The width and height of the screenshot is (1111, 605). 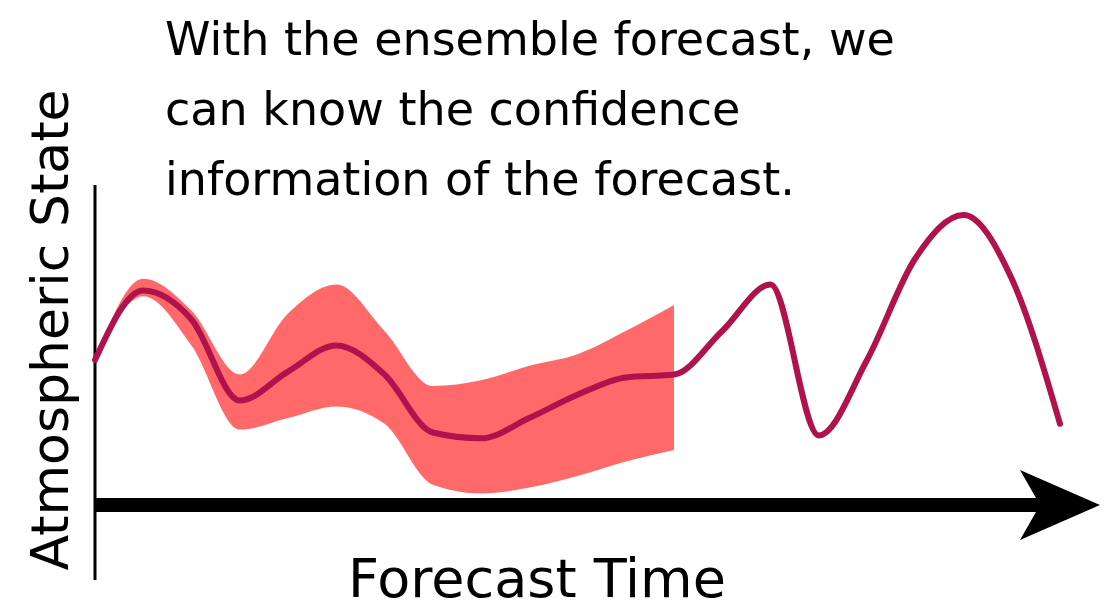 What do you see at coordinates (50, 330) in the screenshot?
I see `y-axis-title: Atmospheric State` at bounding box center [50, 330].